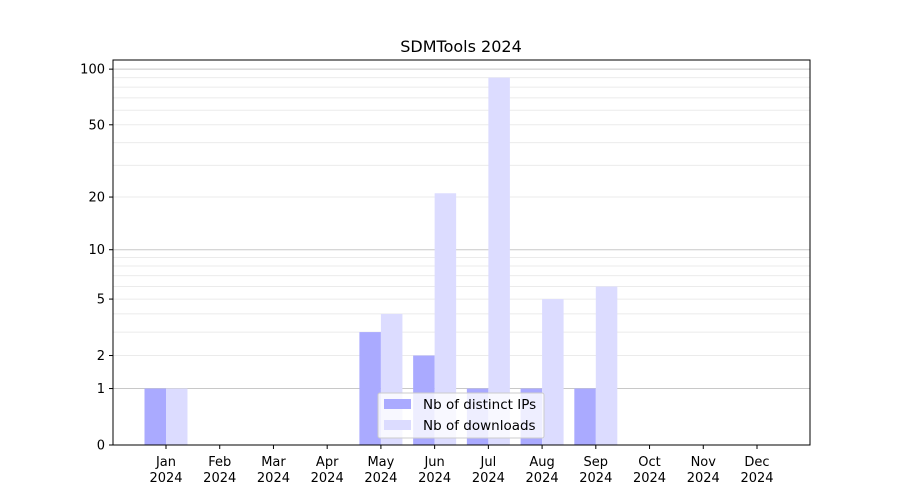 This screenshot has width=900, height=504. What do you see at coordinates (397, 425) in the screenshot?
I see `legend-swatch-downloads` at bounding box center [397, 425].